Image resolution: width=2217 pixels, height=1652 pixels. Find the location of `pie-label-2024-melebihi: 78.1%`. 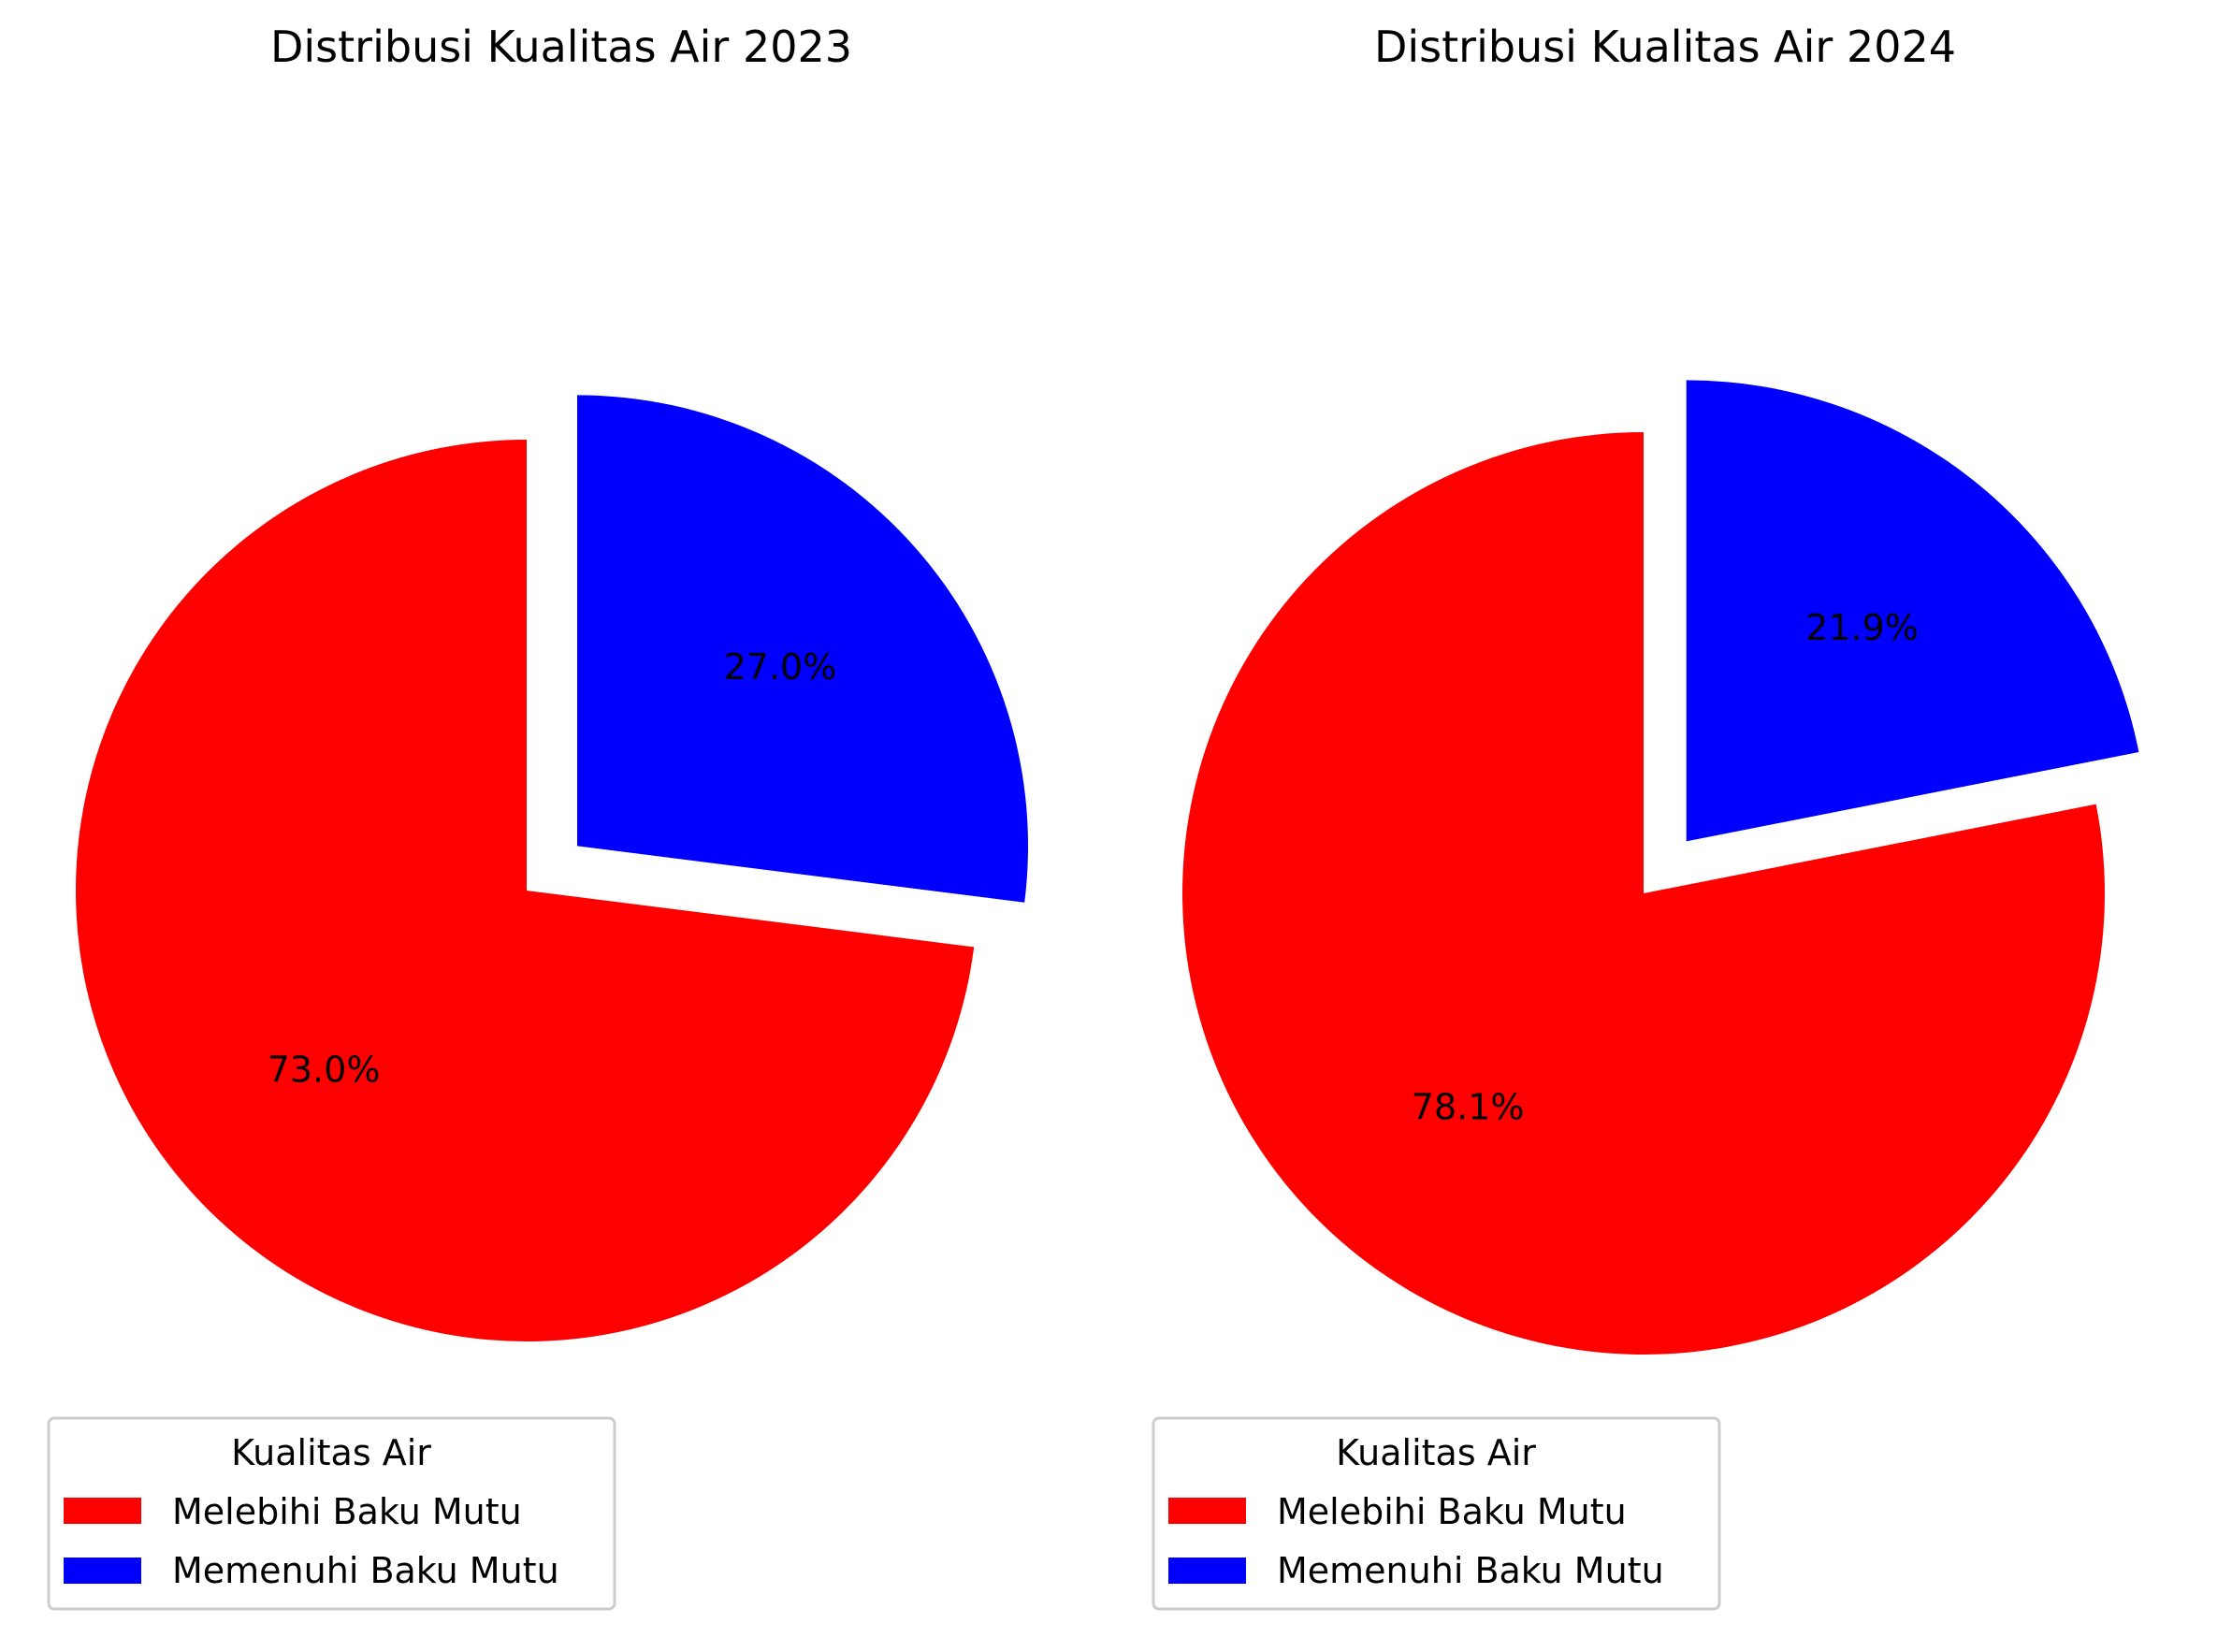

pie-label-2024-melebihi: 78.1% is located at coordinates (1468, 1107).